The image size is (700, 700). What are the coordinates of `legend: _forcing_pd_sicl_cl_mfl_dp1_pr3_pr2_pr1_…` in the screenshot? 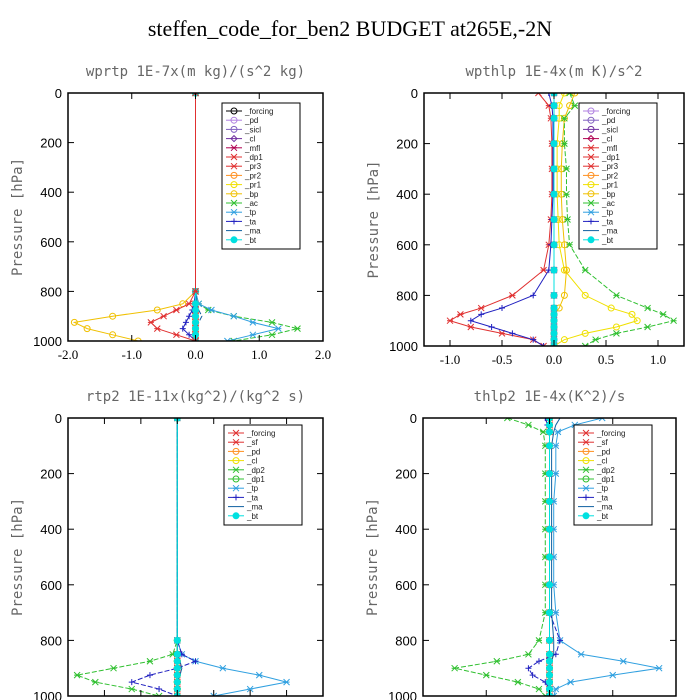 It's located at (618, 176).